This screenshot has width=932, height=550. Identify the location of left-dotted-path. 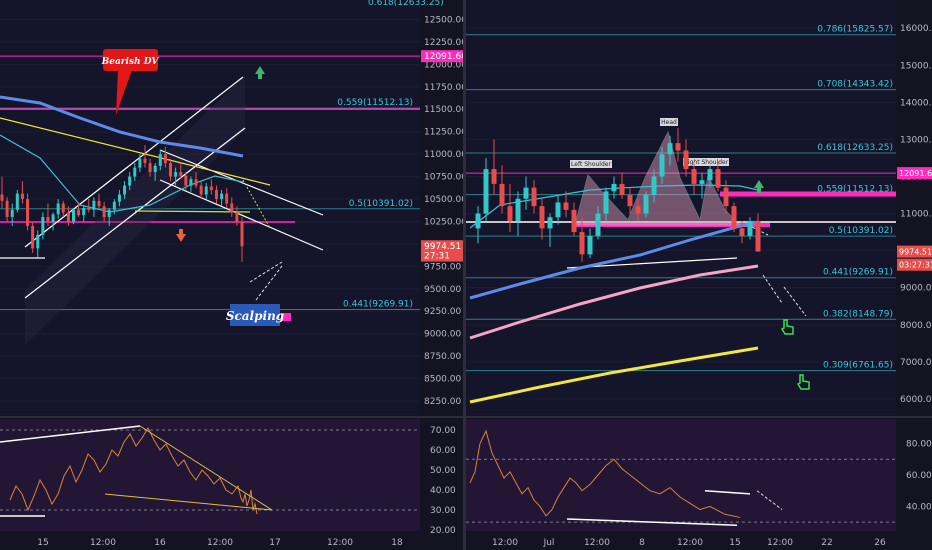
(256, 204).